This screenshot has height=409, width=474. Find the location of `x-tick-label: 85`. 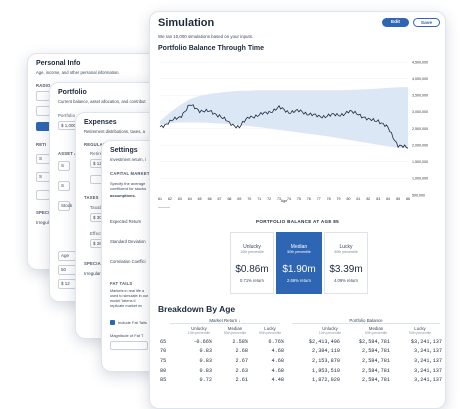

x-tick-label: 85 is located at coordinates (398, 199).